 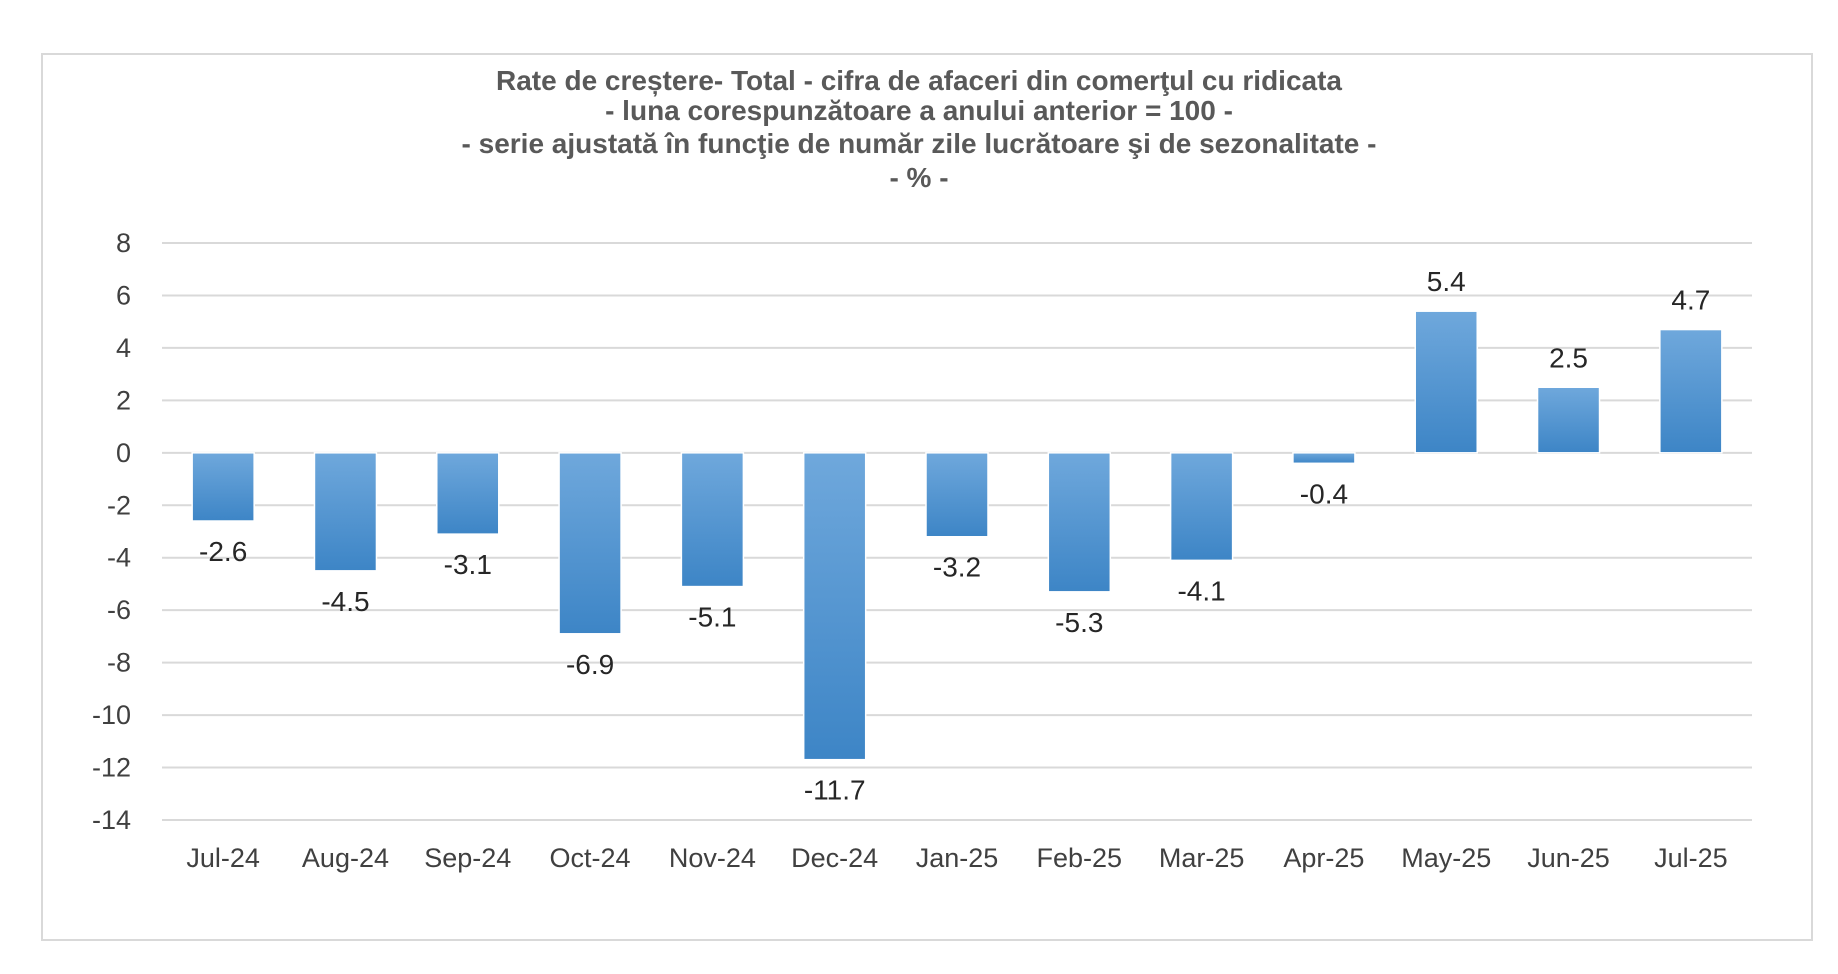 What do you see at coordinates (119, 505) in the screenshot?
I see `y-tick-label: -2` at bounding box center [119, 505].